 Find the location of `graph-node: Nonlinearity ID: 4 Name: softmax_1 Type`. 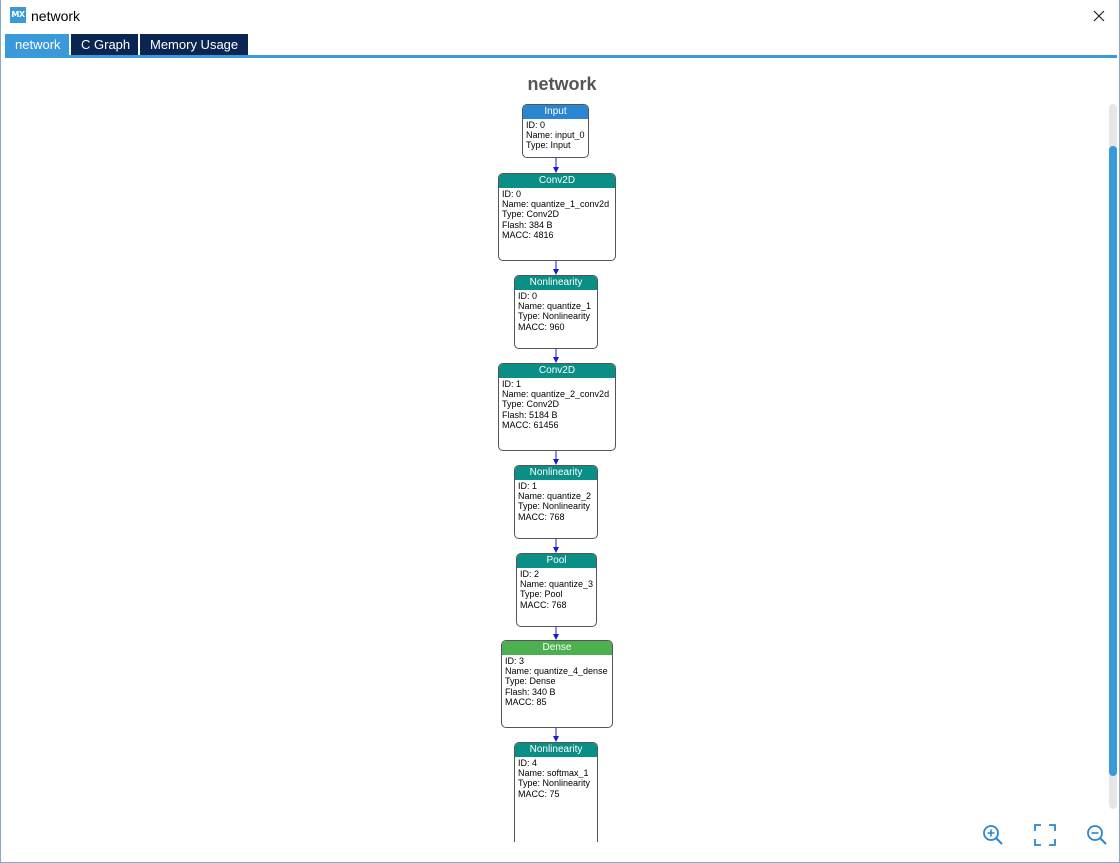

graph-node: Nonlinearity ID: 4 Name: softmax_1 Type is located at coordinates (556, 792).